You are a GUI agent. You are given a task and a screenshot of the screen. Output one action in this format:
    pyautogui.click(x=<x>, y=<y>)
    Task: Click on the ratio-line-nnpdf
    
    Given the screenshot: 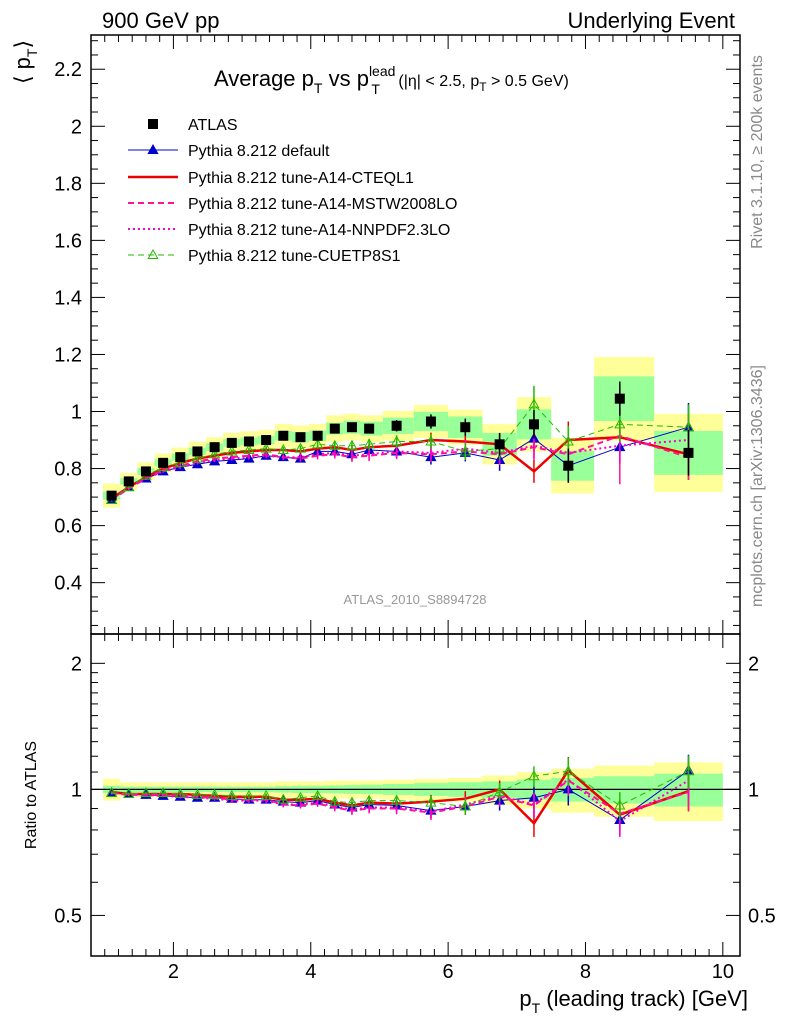 What is the action you would take?
    pyautogui.click(x=400, y=800)
    